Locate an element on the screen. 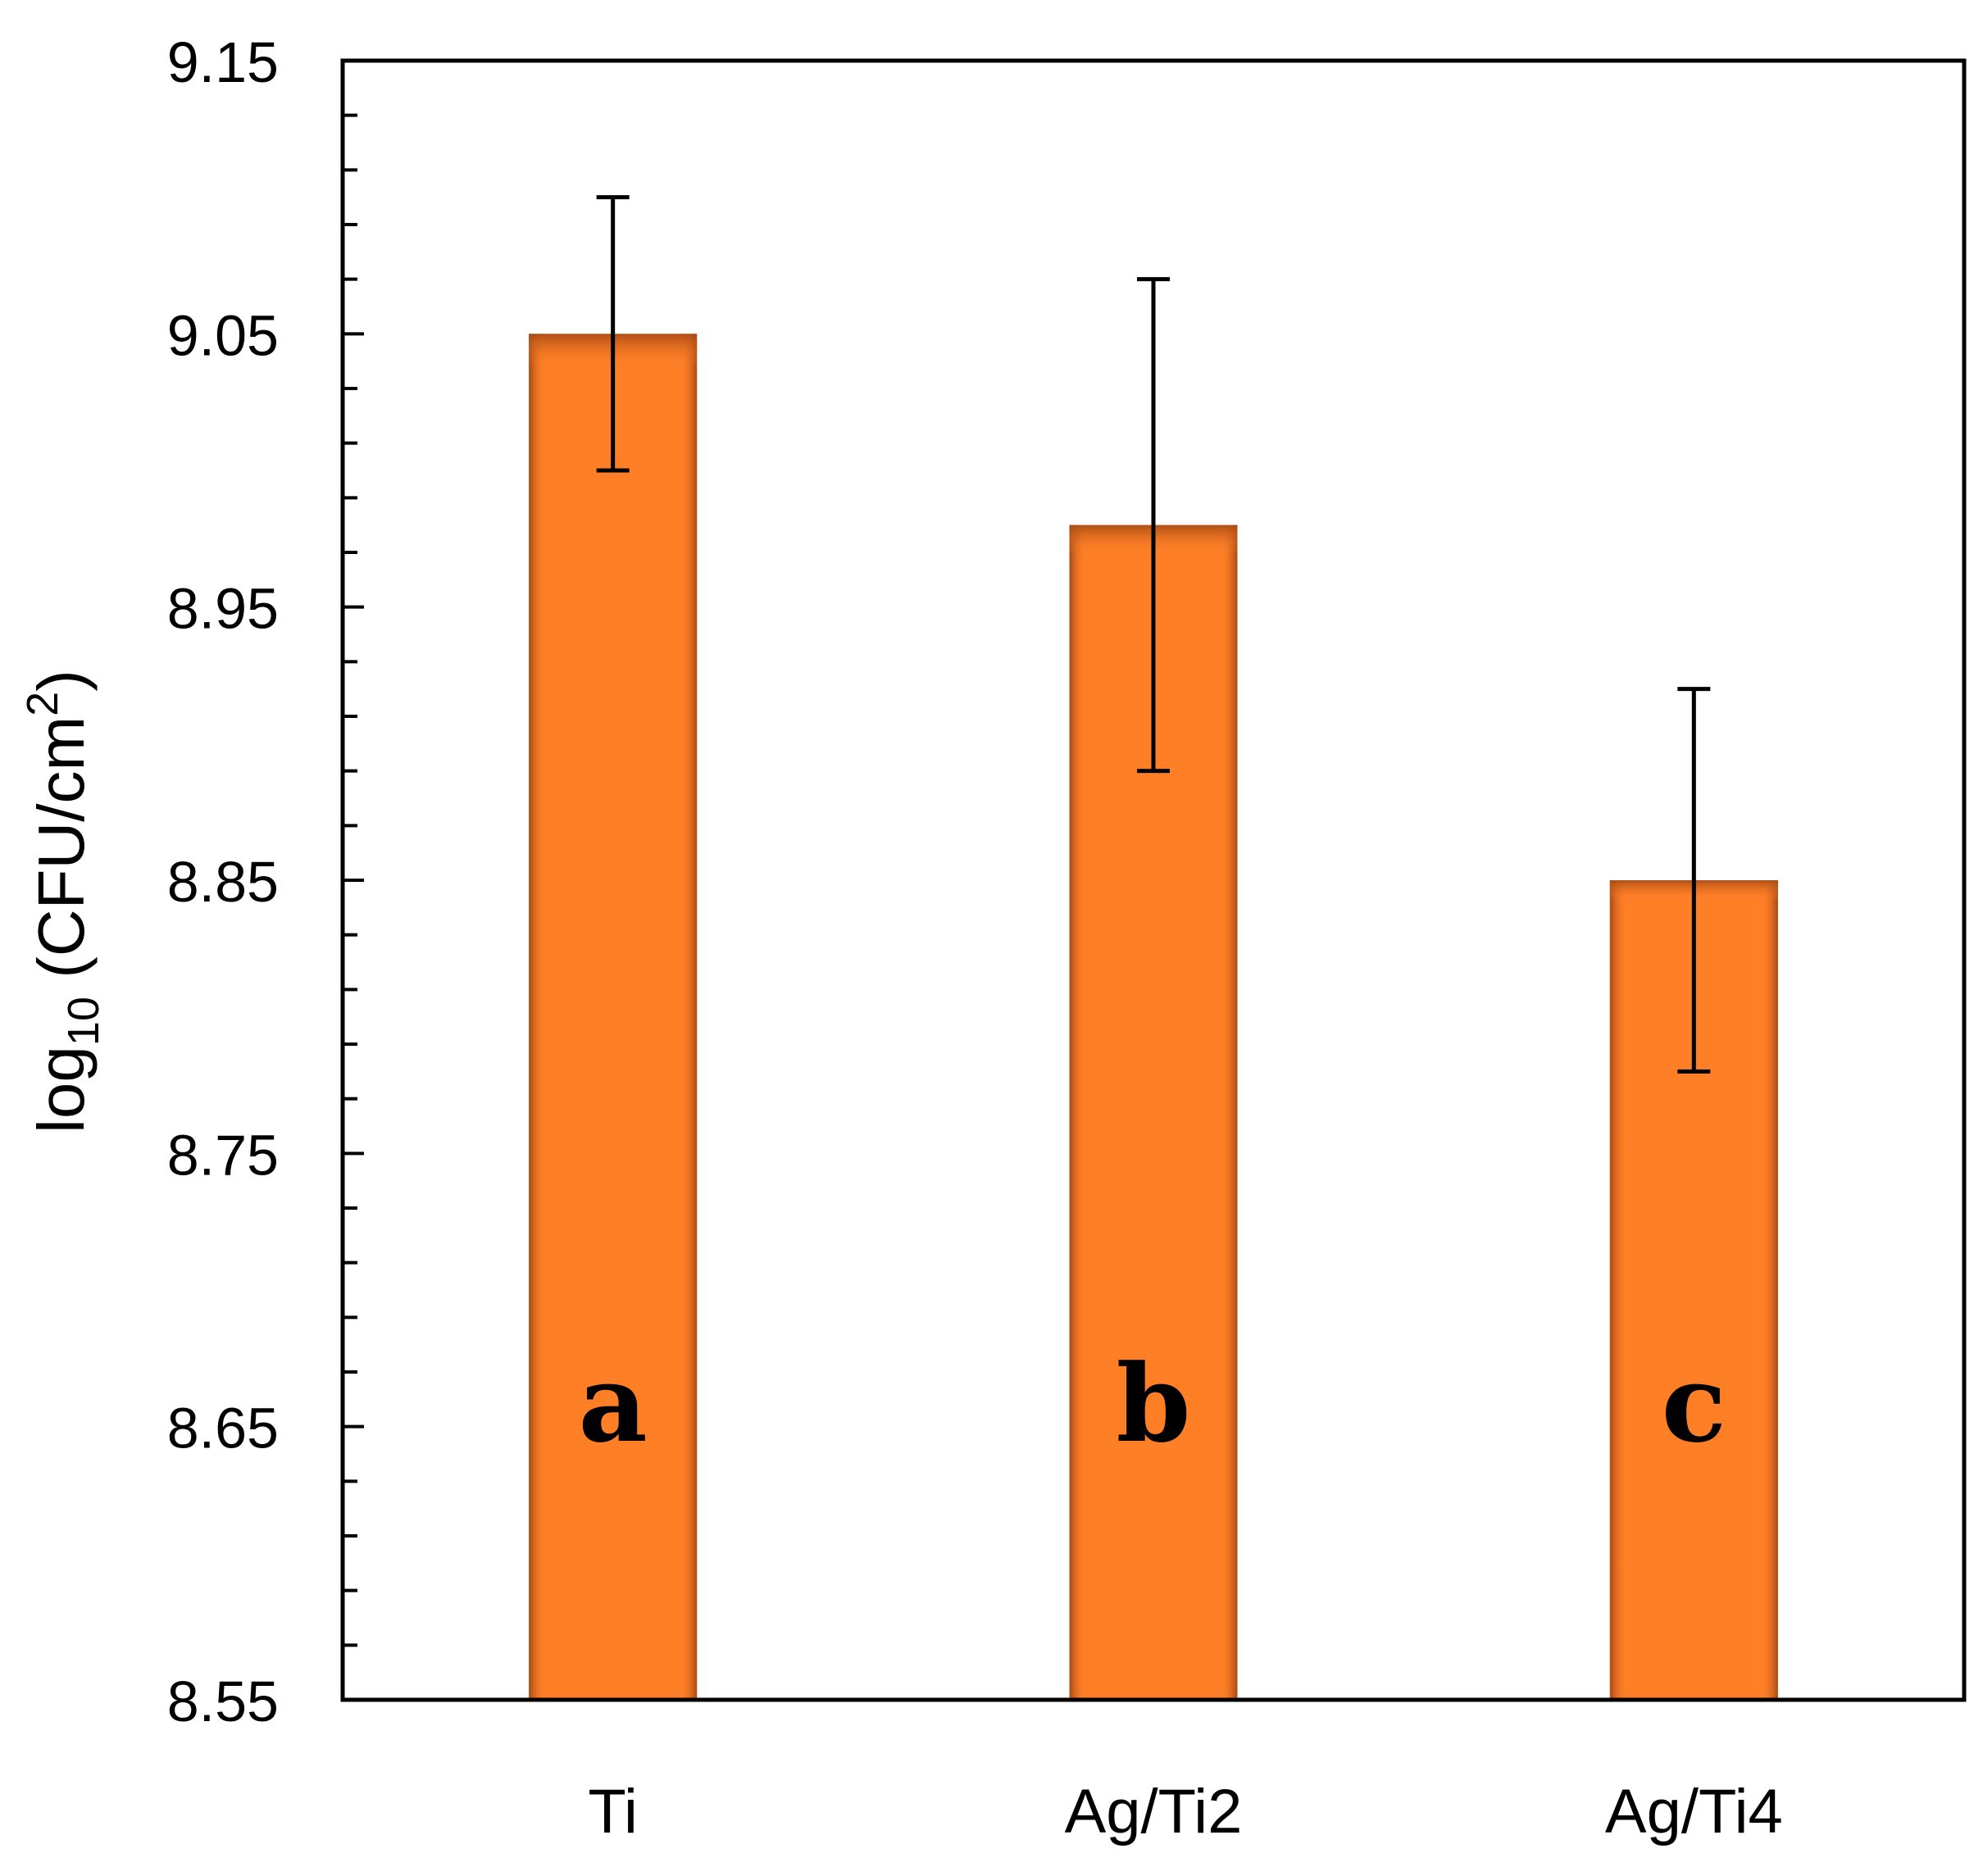  y-tick-label: 9.15 is located at coordinates (223, 62).